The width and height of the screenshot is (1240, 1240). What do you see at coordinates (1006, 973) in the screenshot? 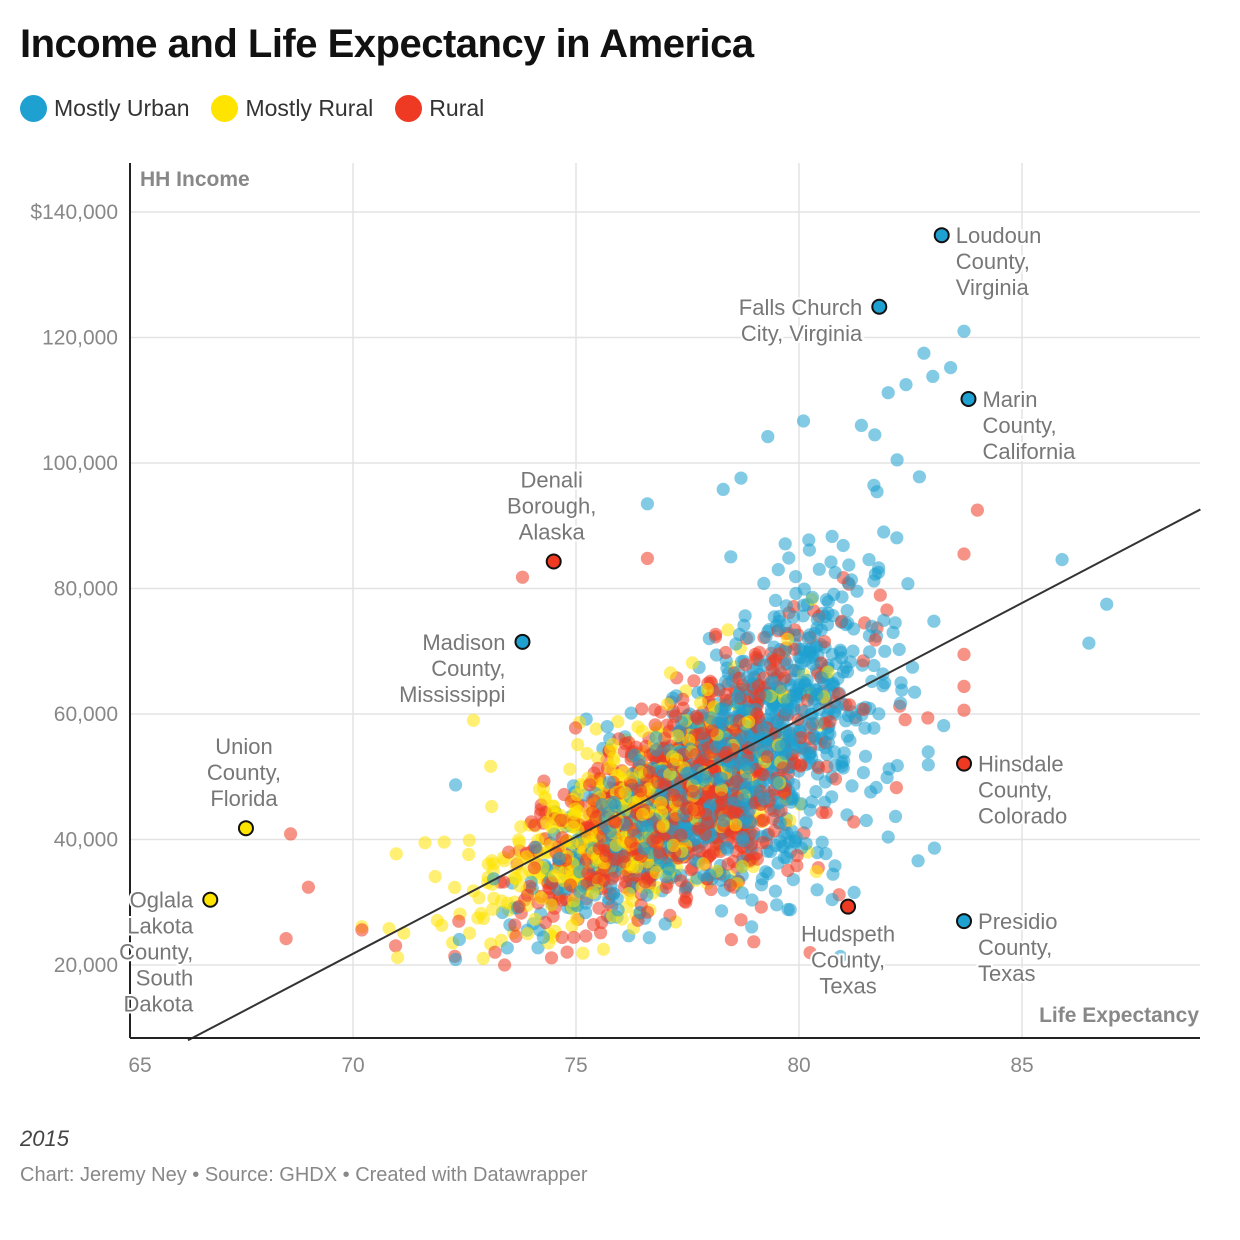
I see `county-label: Texas` at bounding box center [1006, 973].